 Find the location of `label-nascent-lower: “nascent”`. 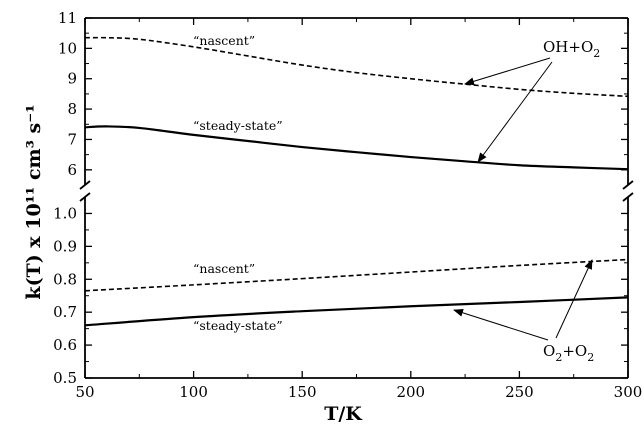

label-nascent-lower: “nascent” is located at coordinates (224, 268).